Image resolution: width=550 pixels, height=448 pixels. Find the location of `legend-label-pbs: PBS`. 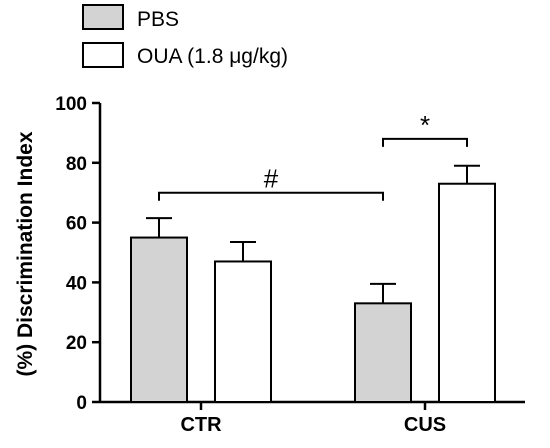

legend-label-pbs: PBS is located at coordinates (158, 19).